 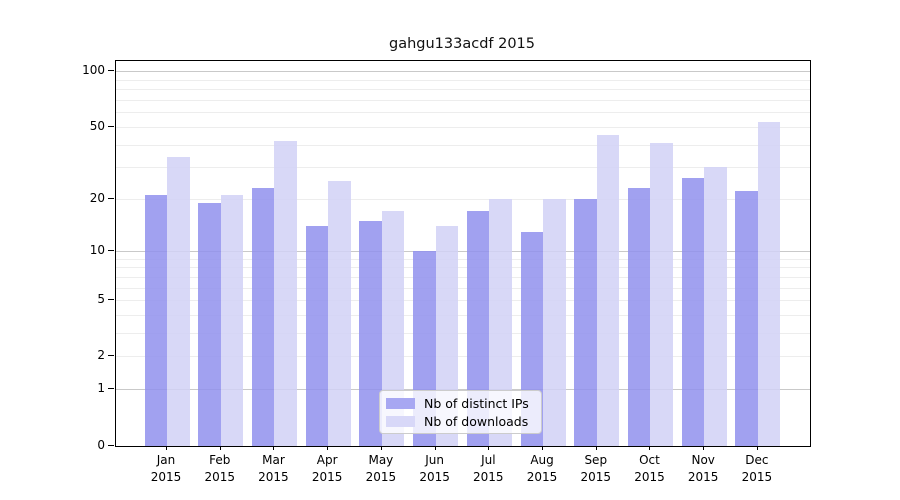 I want to click on bar-nb-of-distinct-ips-dec, so click(x=746, y=318).